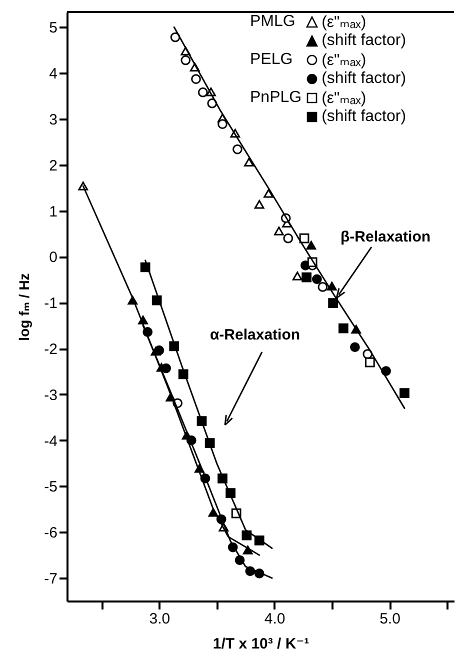  I want to click on y-tick-label: 5, so click(53, 28).